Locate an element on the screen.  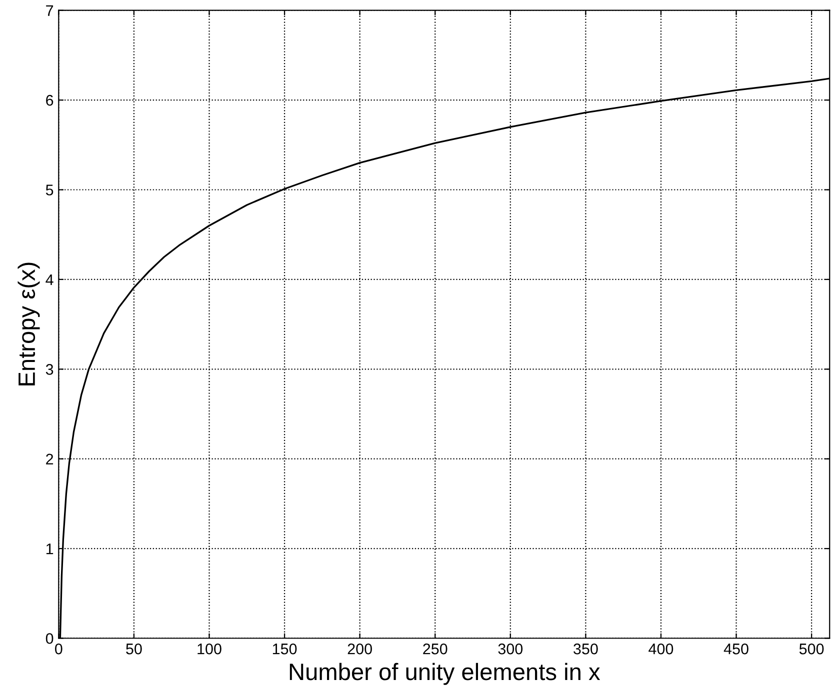
x-axis-title: Number of unity elements in x is located at coordinates (445, 673).